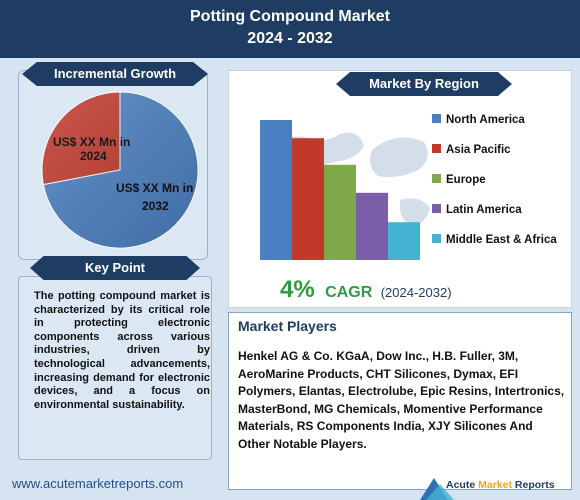 Image resolution: width=580 pixels, height=500 pixels. Describe the element at coordinates (297, 289) in the screenshot. I see `cagr-value: 4%` at that location.